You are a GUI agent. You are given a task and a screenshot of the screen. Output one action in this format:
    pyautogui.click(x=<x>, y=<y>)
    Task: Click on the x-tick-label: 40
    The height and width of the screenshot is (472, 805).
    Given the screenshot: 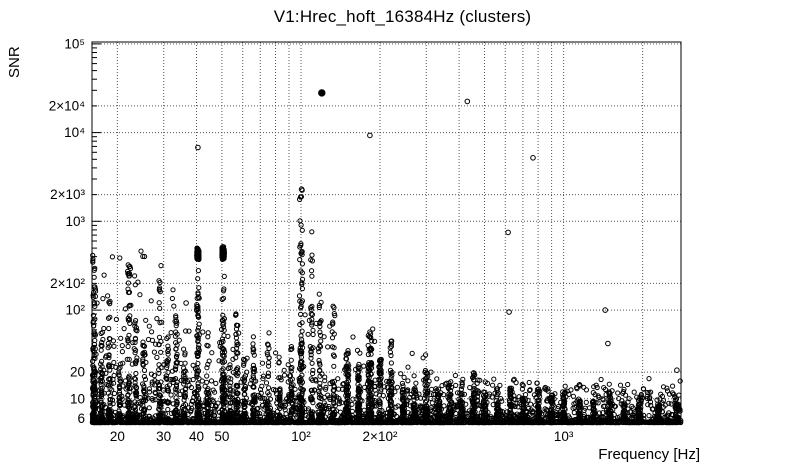 What is the action you would take?
    pyautogui.click(x=196, y=436)
    